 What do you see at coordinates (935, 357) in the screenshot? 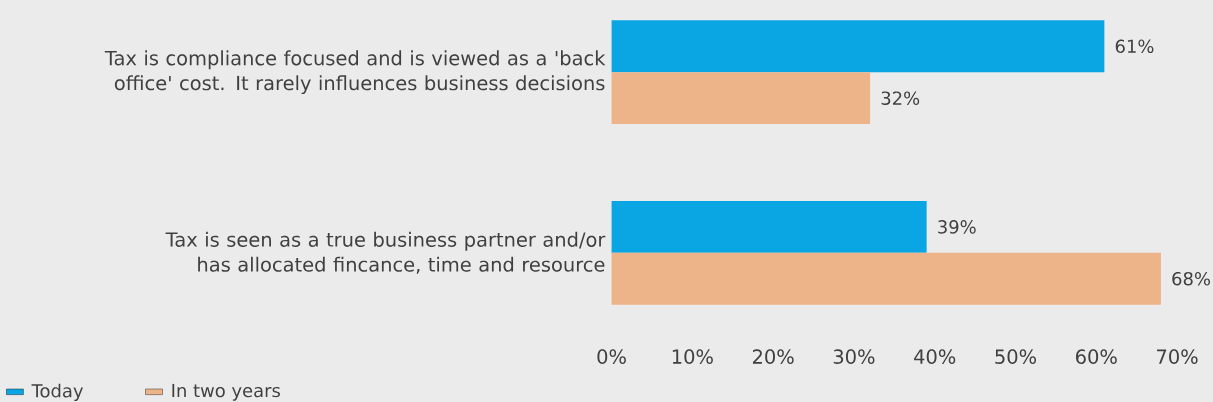
I see `x-tick-label: 40%` at bounding box center [935, 357].